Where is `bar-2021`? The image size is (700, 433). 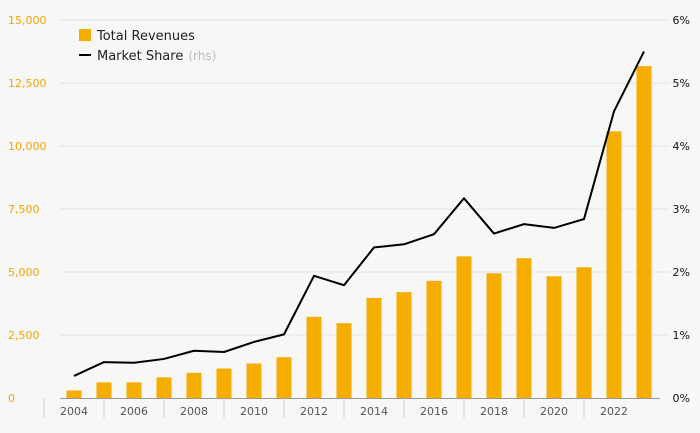
bar-2021 is located at coordinates (584, 332).